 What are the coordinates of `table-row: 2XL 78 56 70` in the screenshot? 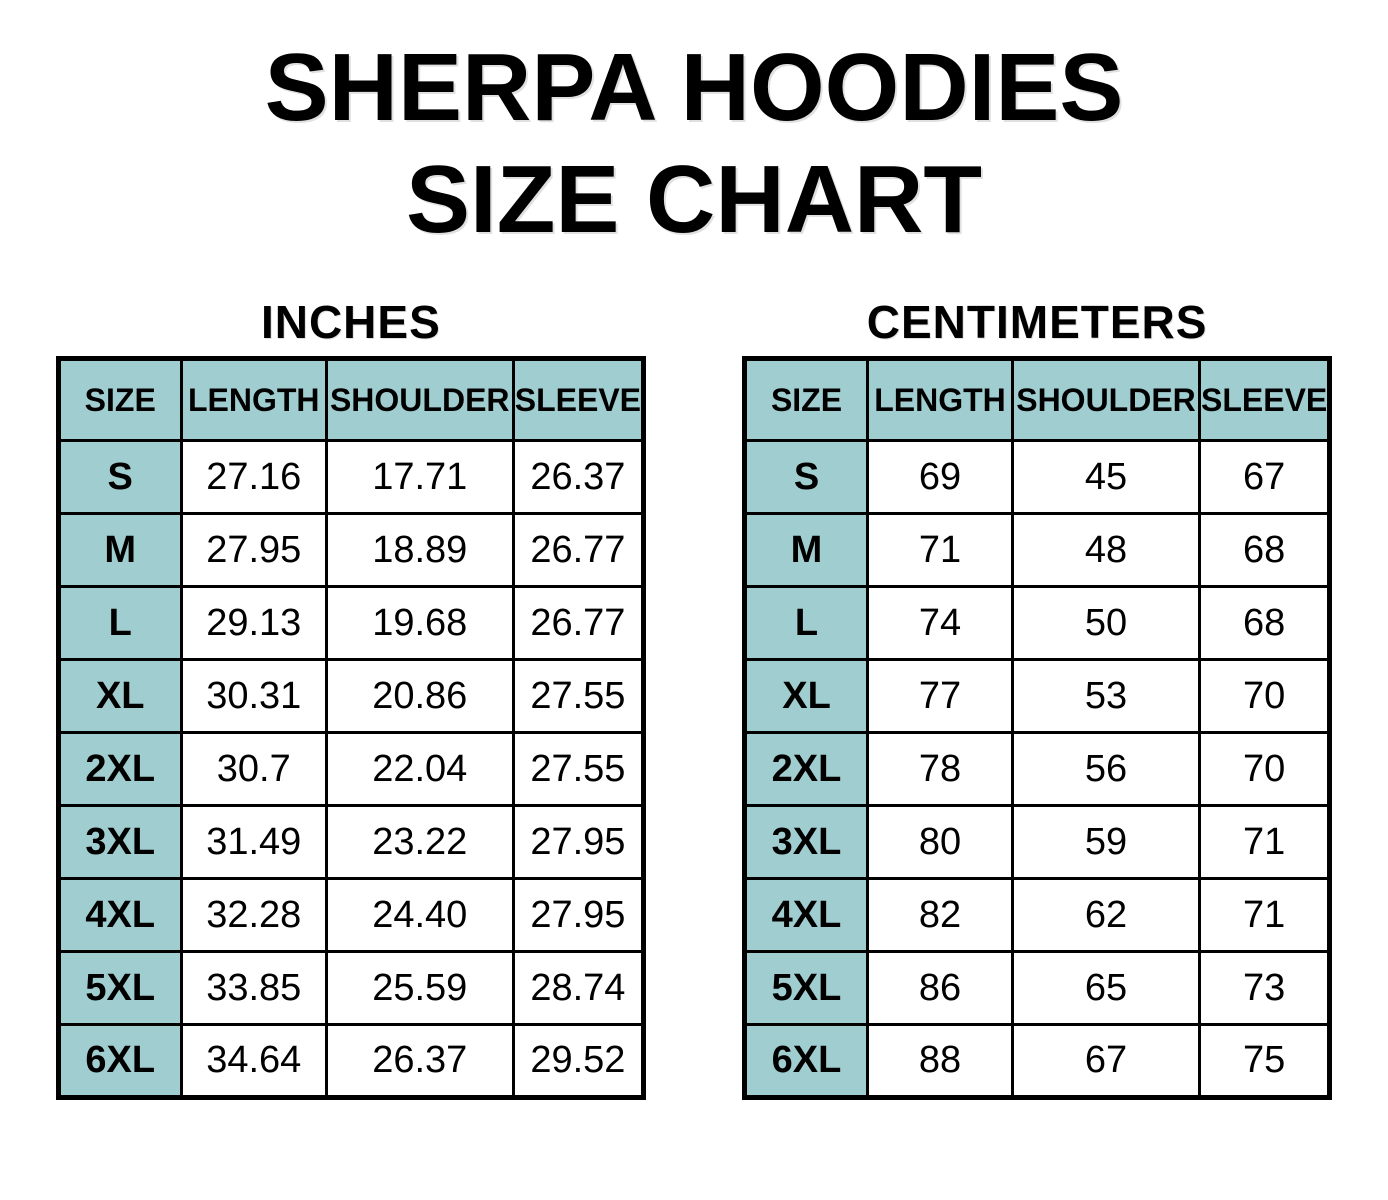 It's located at (1037, 769).